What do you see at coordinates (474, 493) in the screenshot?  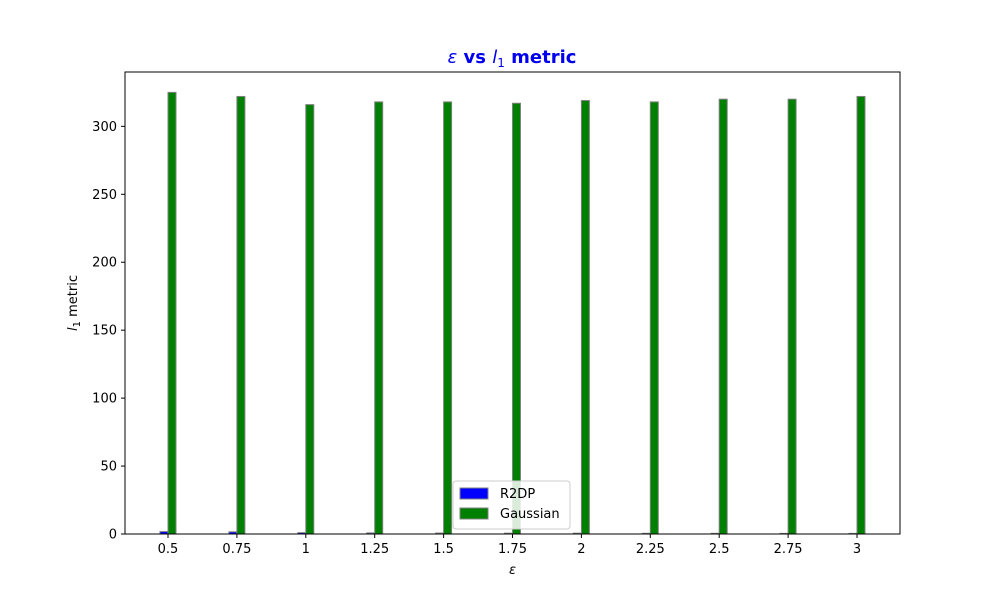 I see `legend-swatch-r2dp` at bounding box center [474, 493].